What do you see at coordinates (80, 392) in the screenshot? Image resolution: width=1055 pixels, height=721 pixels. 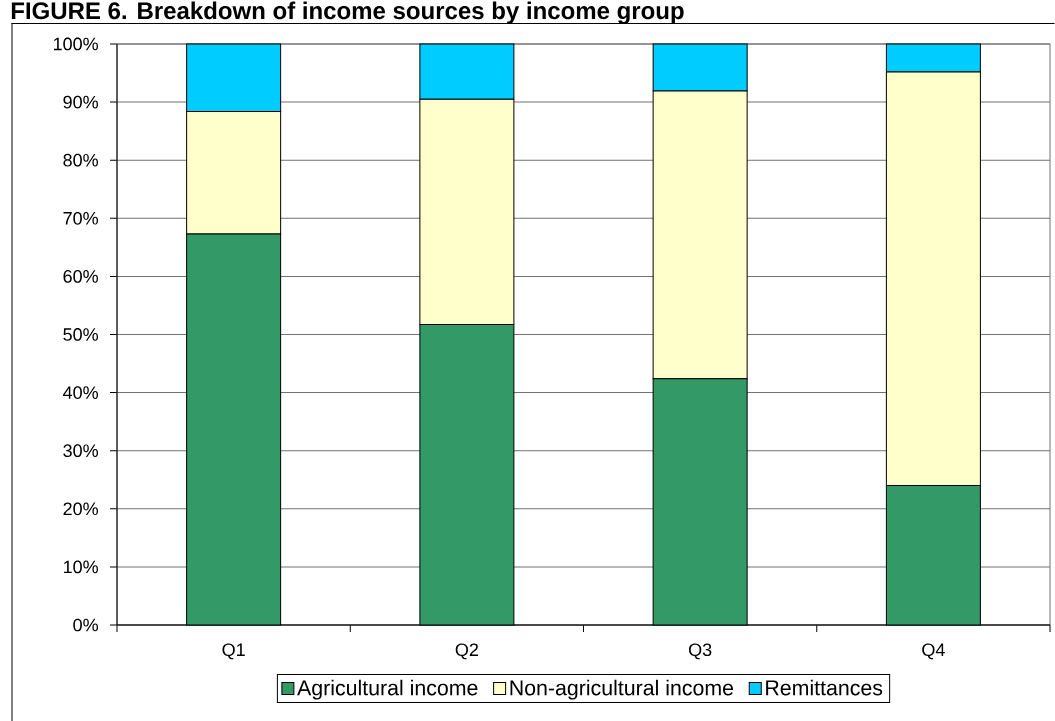 I see `y-tick-label: 40%` at bounding box center [80, 392].